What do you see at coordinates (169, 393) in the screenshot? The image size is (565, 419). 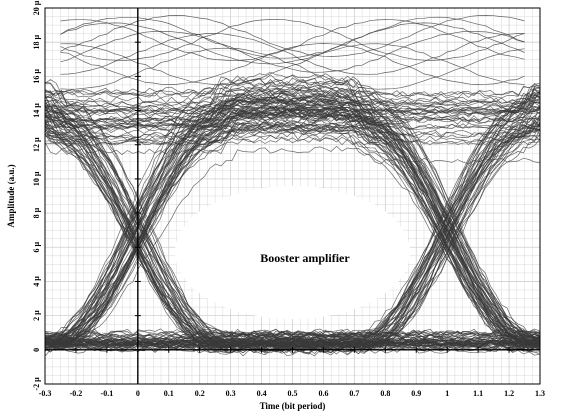 I see `x-tick-label: 0.1` at bounding box center [169, 393].